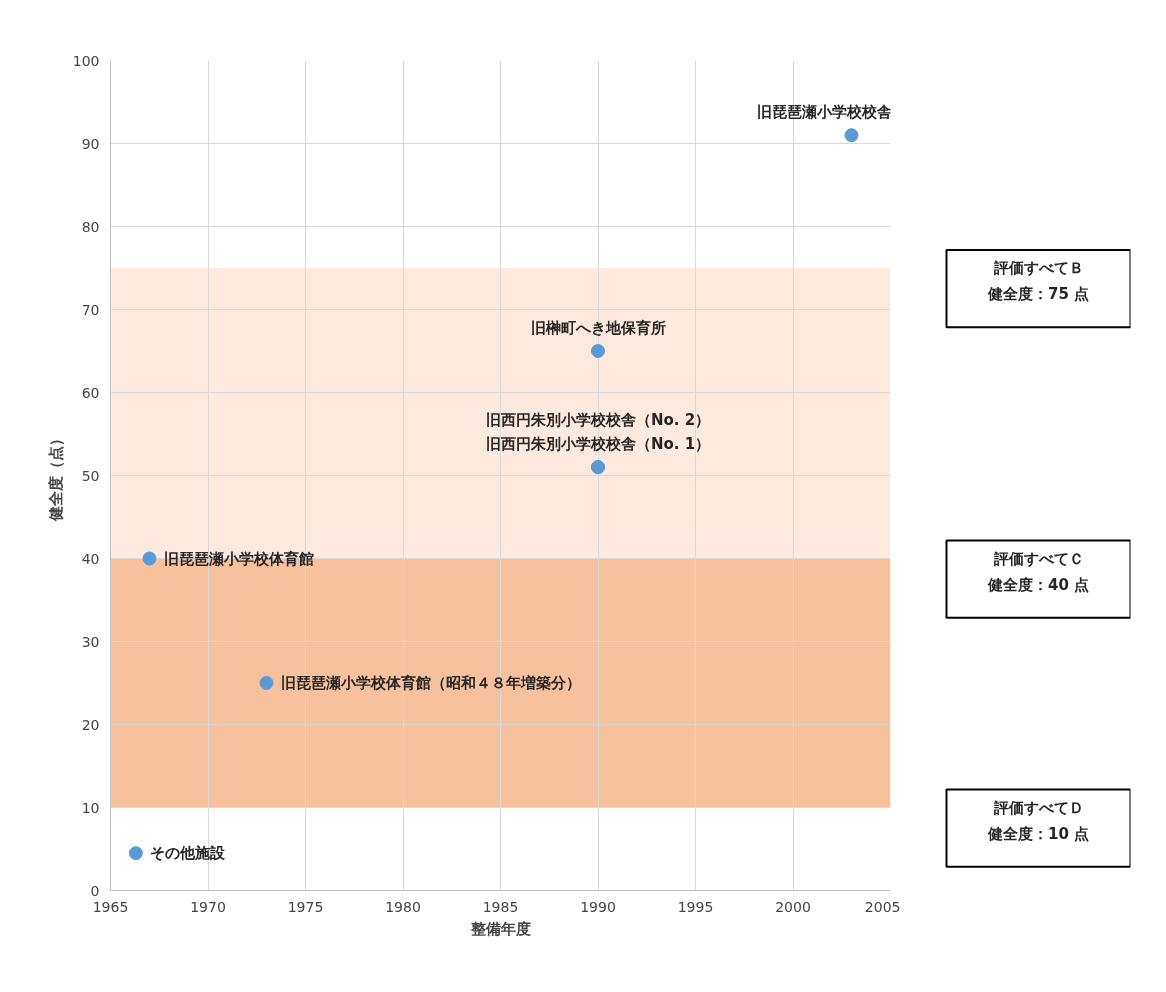 Image resolution: width=1166 pixels, height=992 pixels. I want to click on annotation: 旧琵琶瀬小学校体育館（昭和４８年増築分）, so click(430, 683).